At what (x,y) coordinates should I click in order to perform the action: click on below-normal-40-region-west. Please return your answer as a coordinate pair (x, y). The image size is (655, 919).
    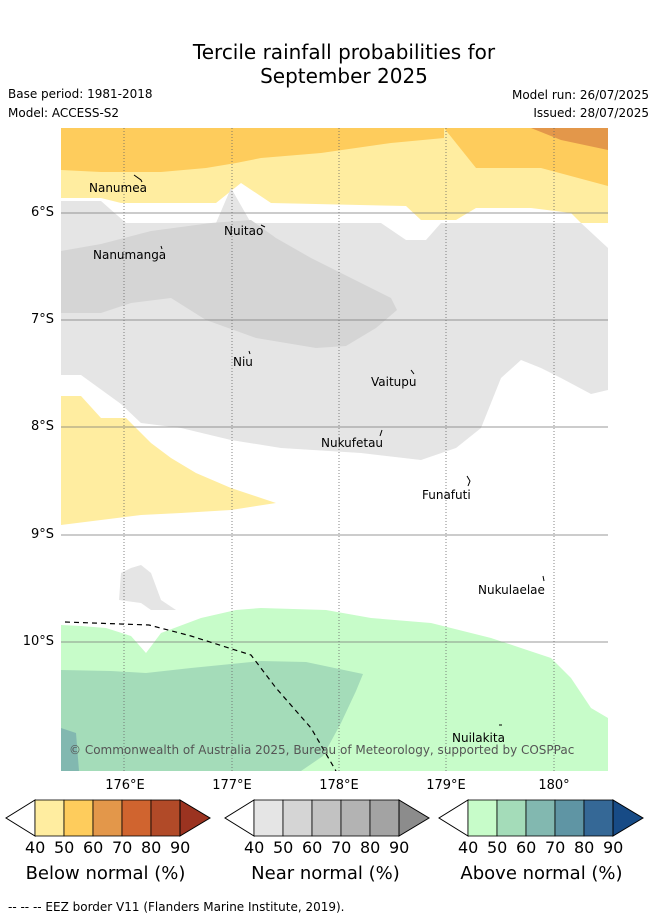
    Looking at the image, I should click on (168, 460).